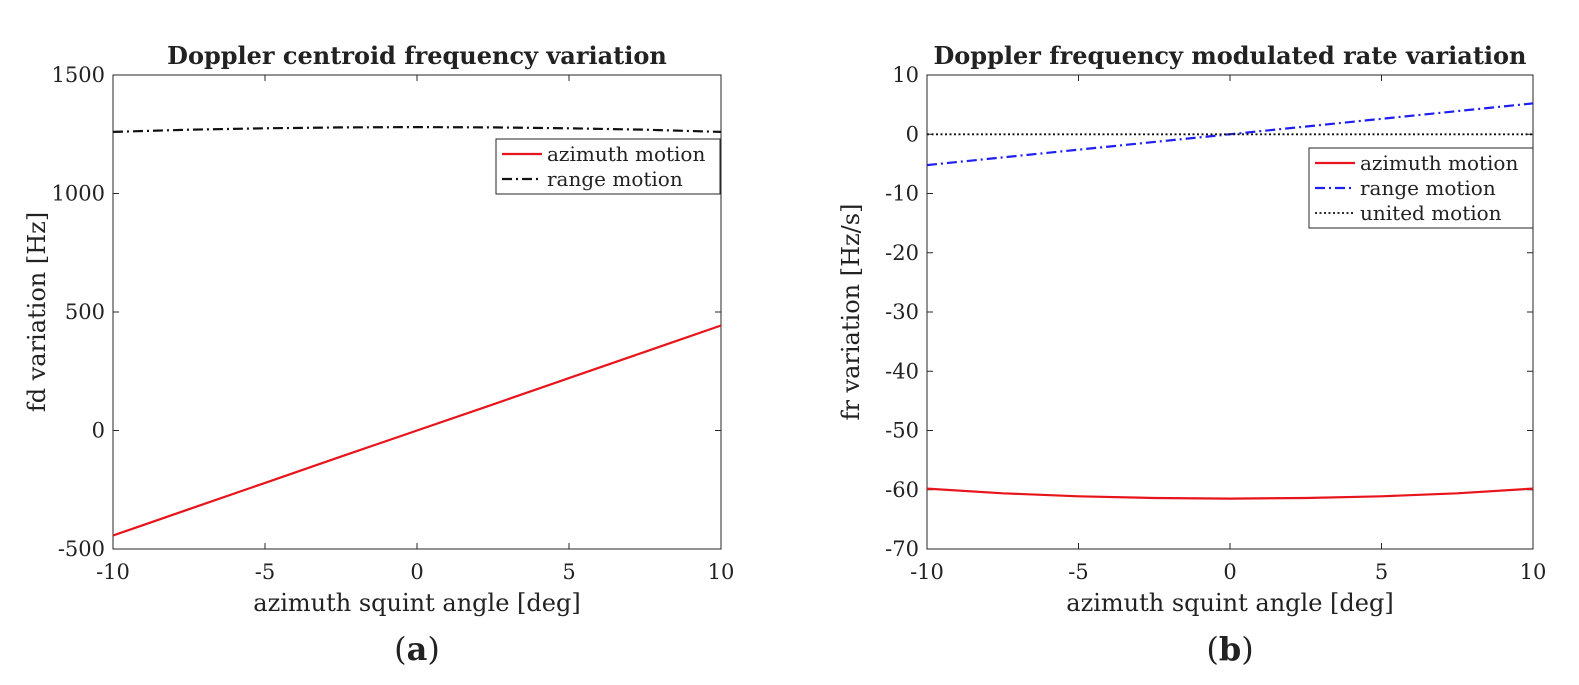  I want to click on y-tick-label: -70, so click(902, 549).